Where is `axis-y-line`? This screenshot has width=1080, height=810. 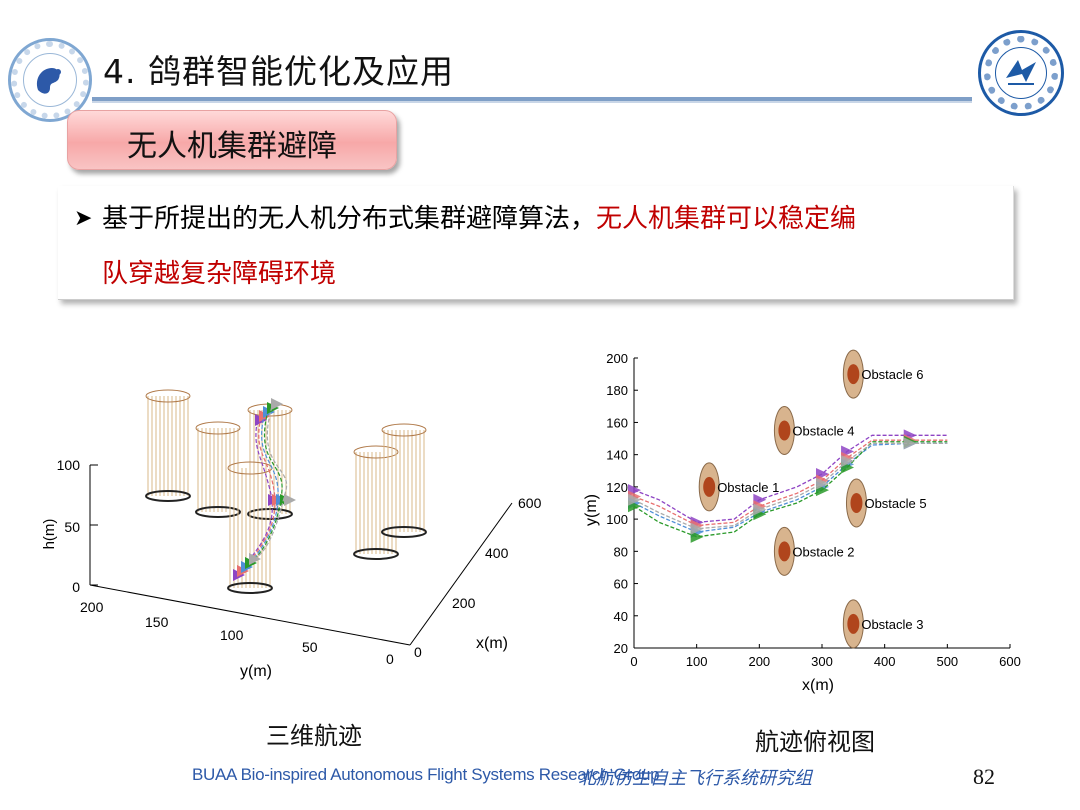
axis-y-line is located at coordinates (250, 615).